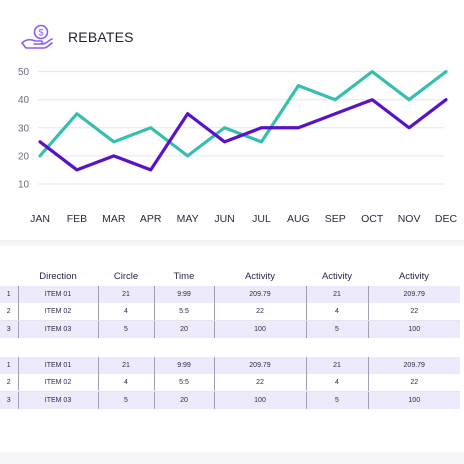 The width and height of the screenshot is (464, 464). I want to click on header-circle: Circle, so click(126, 276).